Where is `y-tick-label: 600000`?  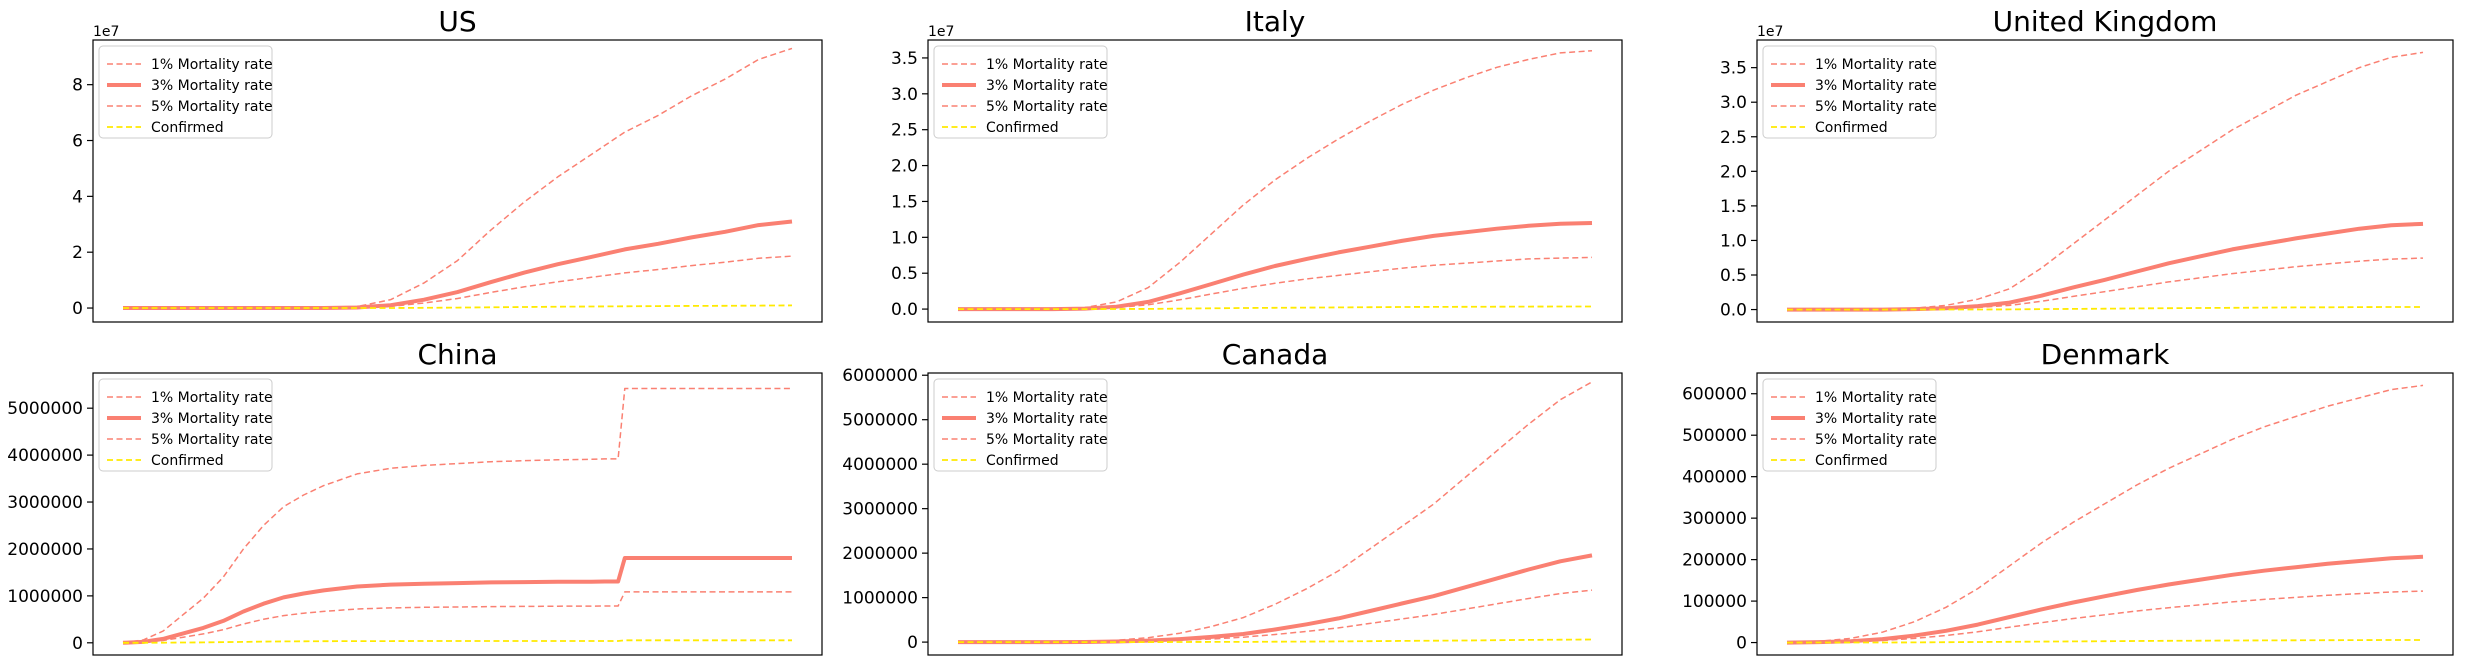
y-tick-label: 600000 is located at coordinates (1714, 395).